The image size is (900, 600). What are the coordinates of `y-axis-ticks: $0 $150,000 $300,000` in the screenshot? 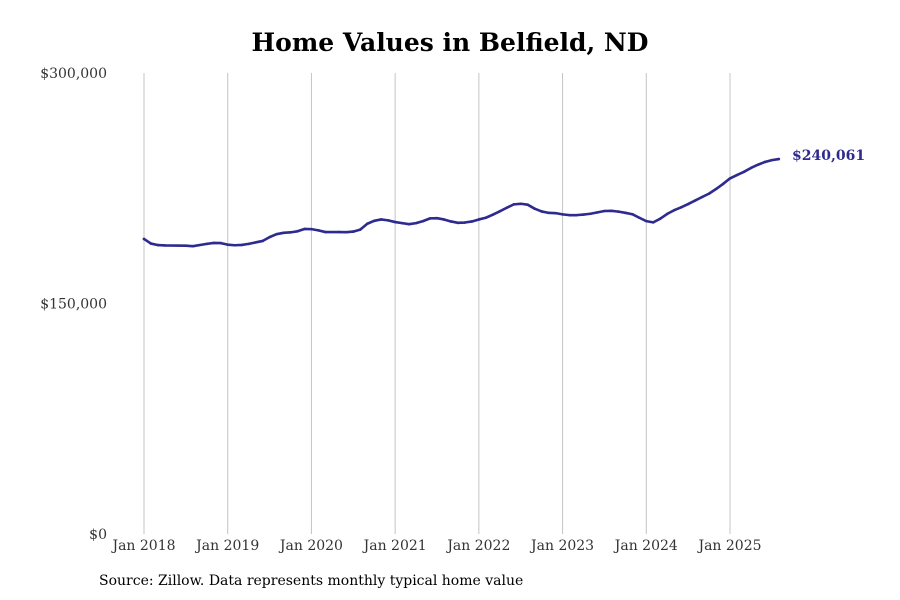 It's located at (73, 304).